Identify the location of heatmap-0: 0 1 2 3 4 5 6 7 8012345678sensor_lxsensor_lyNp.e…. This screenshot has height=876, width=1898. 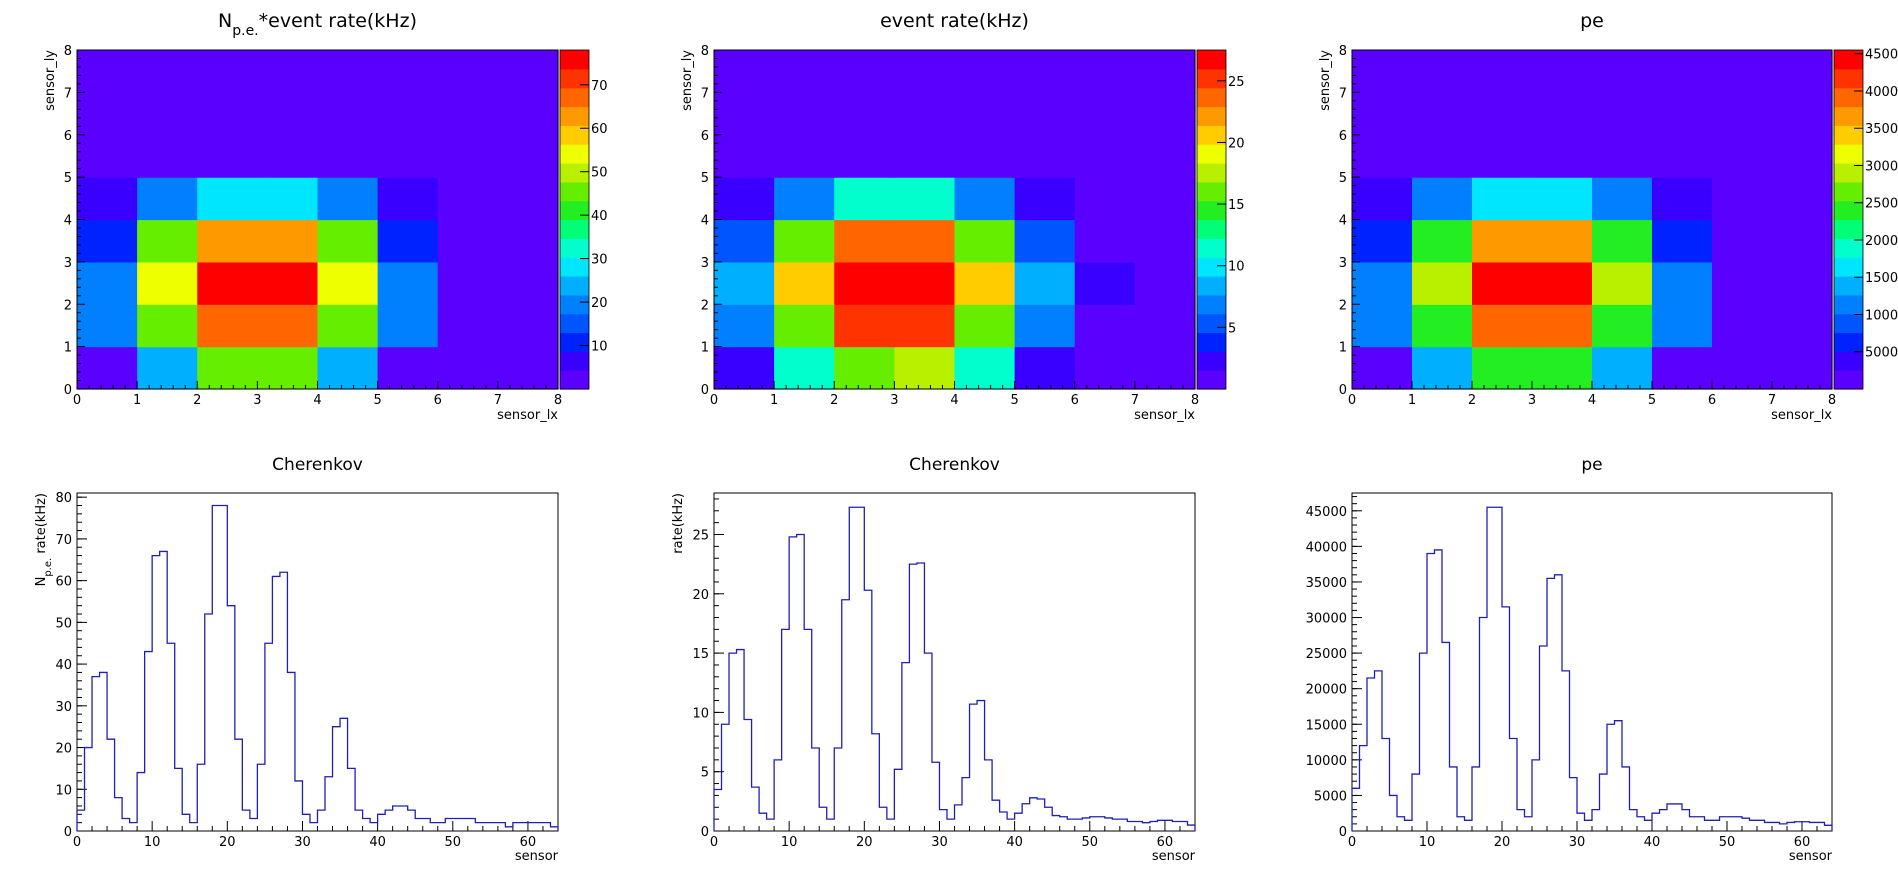
(325, 216).